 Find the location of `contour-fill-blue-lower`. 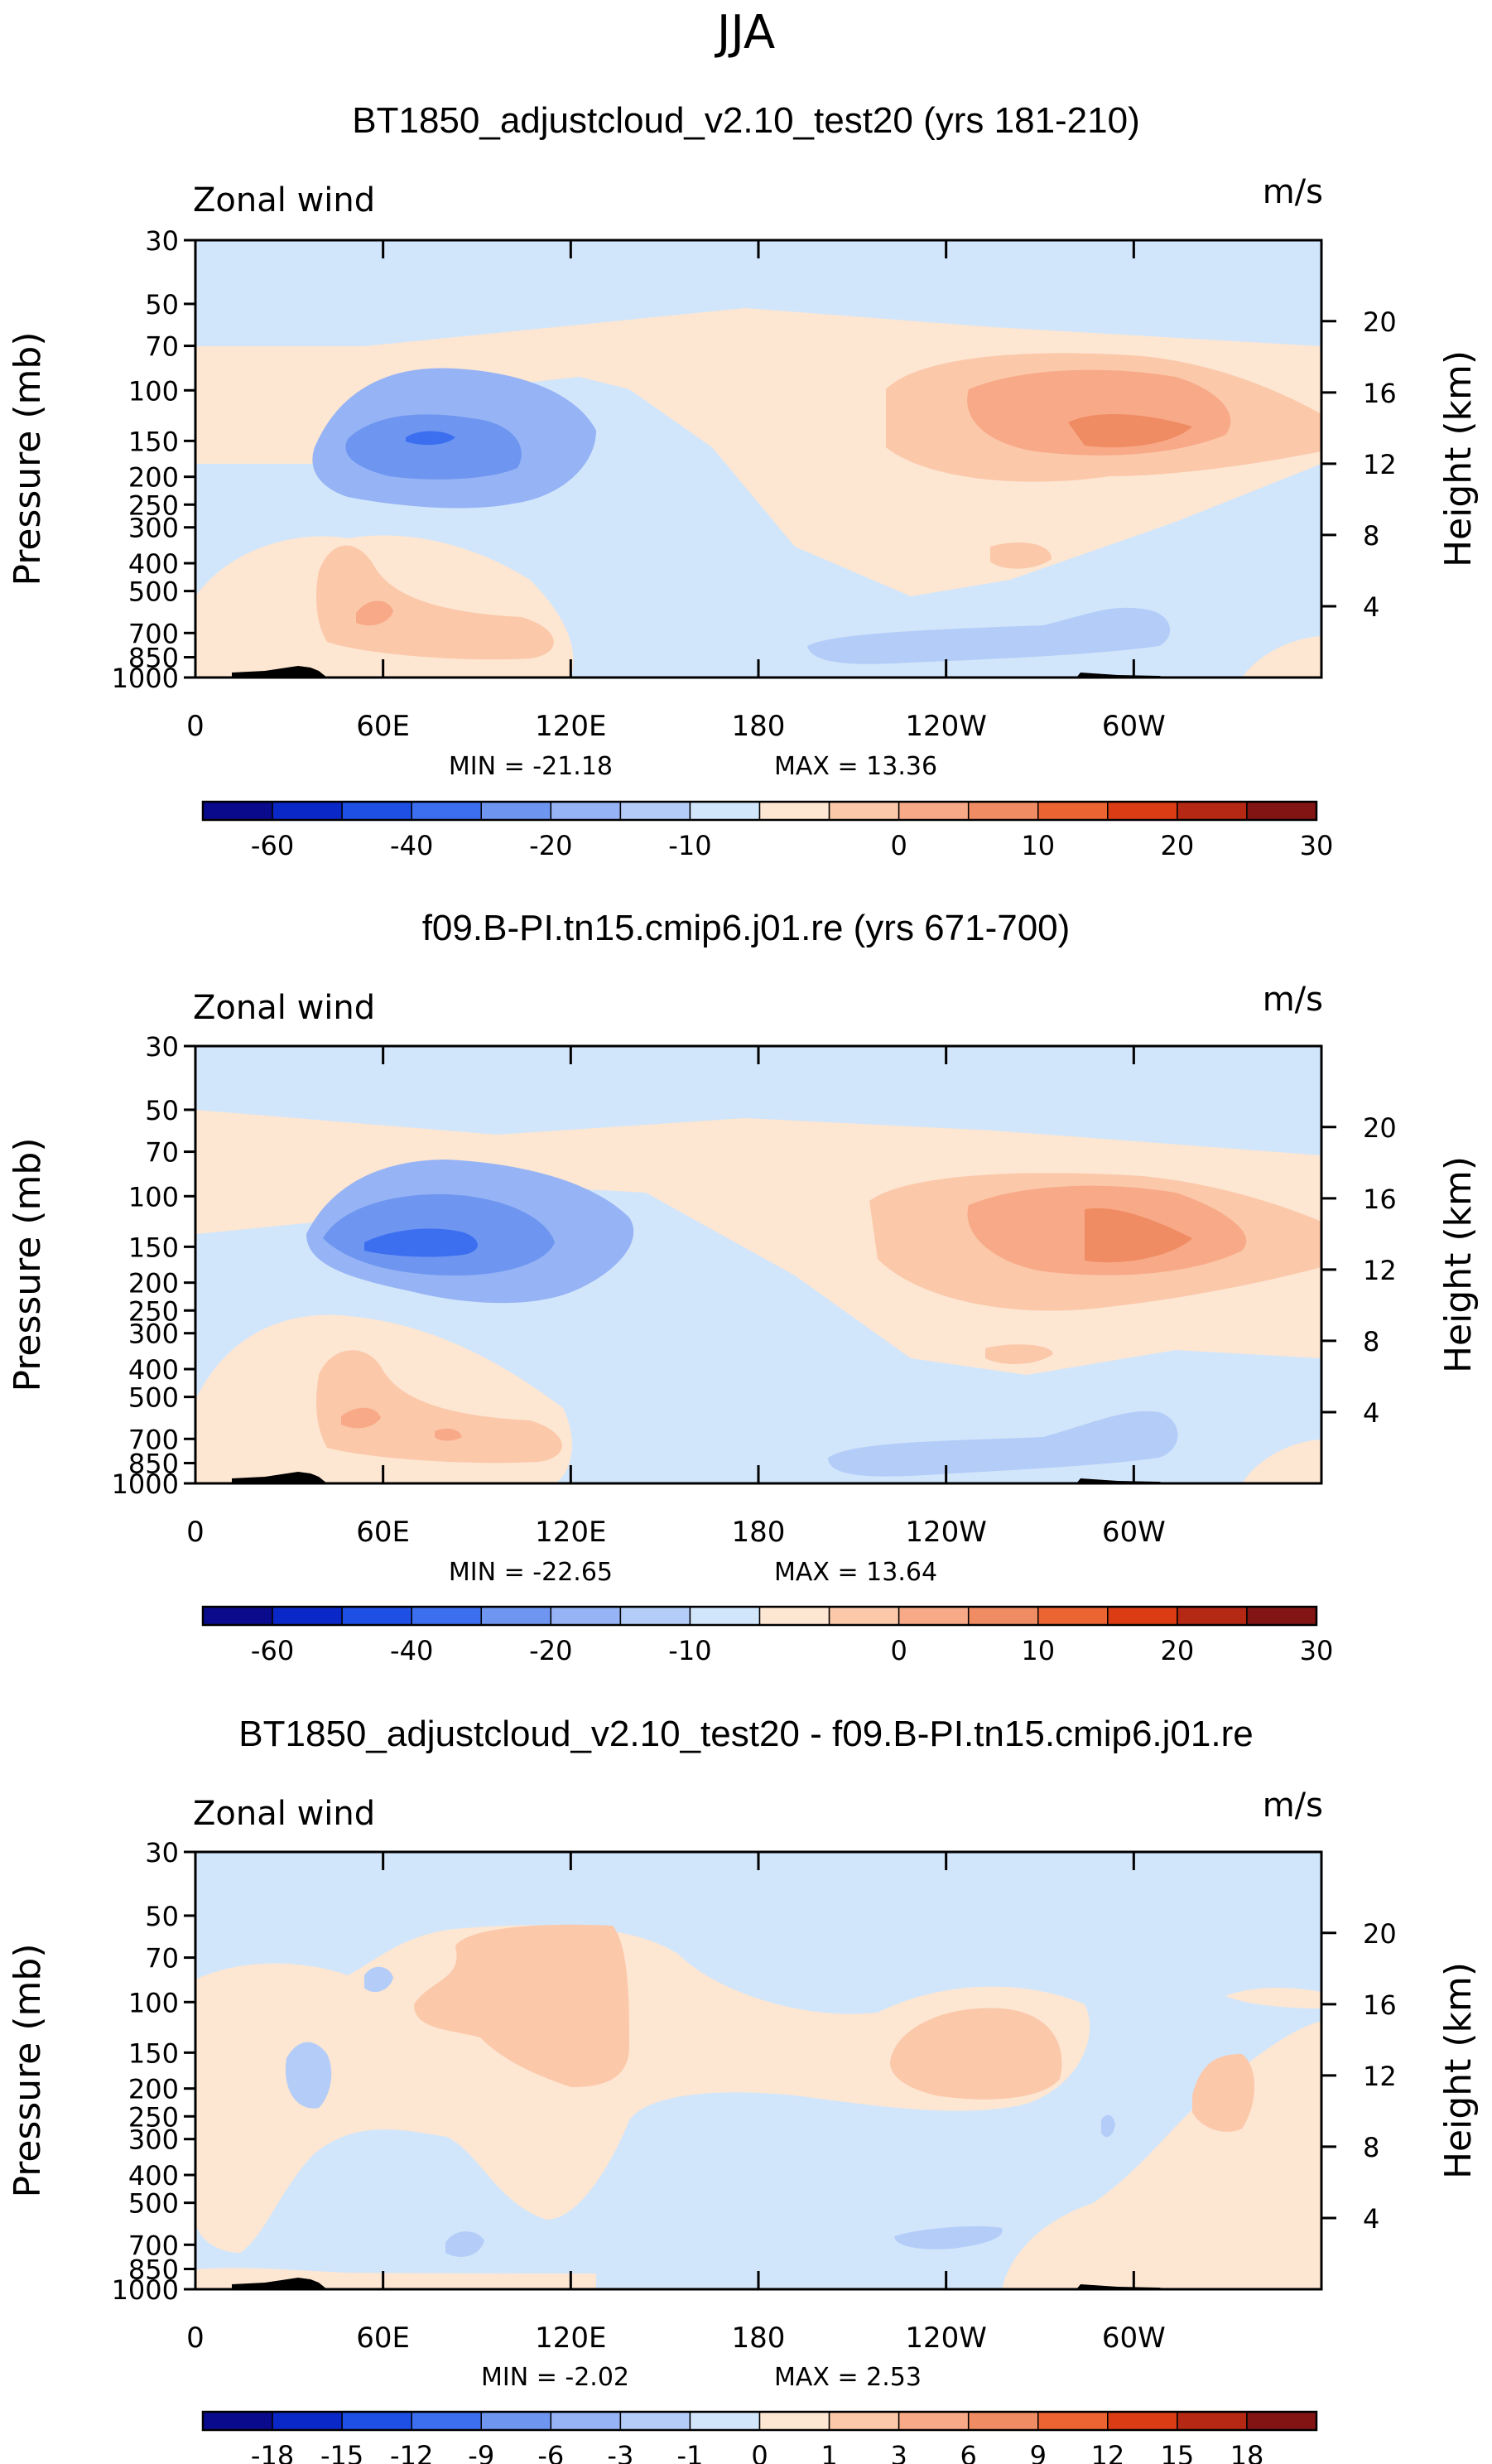

contour-fill-blue-lower is located at coordinates (989, 635).